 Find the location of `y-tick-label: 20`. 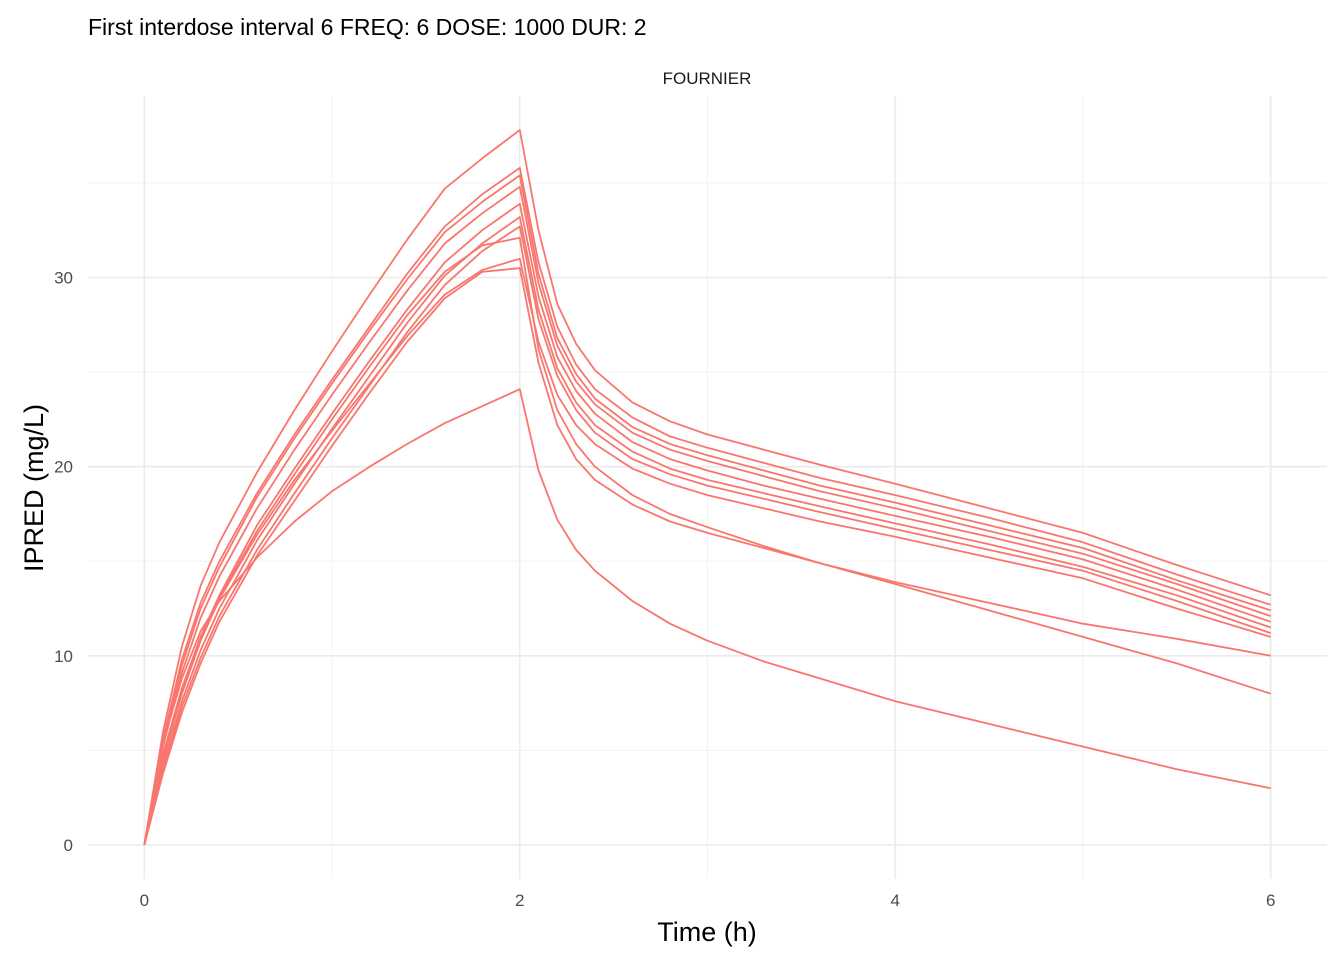

y-tick-label: 20 is located at coordinates (63, 467).